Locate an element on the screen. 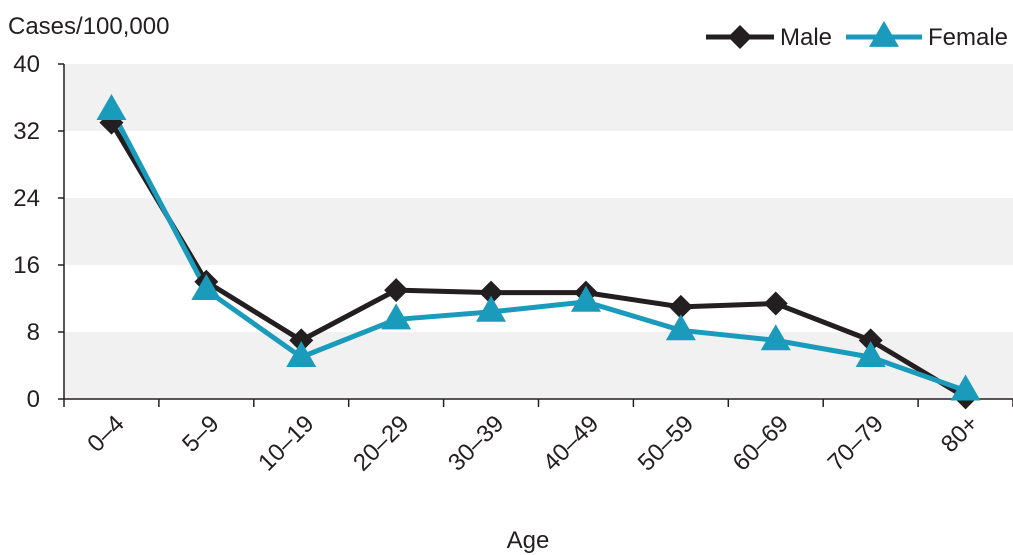 The image size is (1013, 555). y-tick-label: 16 is located at coordinates (26, 265).